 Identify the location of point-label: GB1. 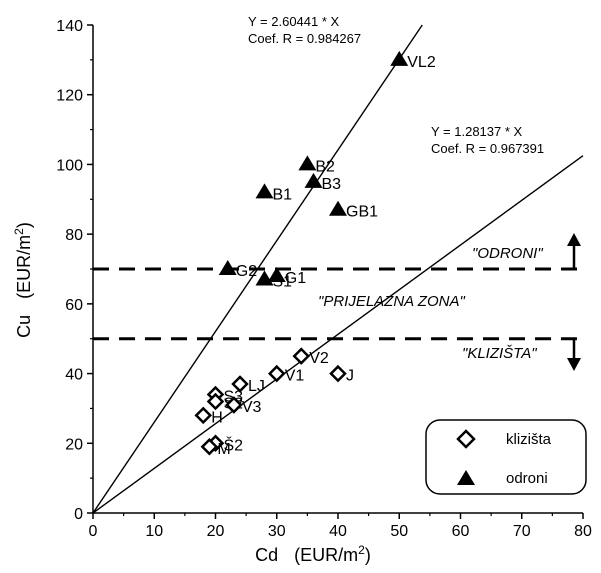
(362, 212).